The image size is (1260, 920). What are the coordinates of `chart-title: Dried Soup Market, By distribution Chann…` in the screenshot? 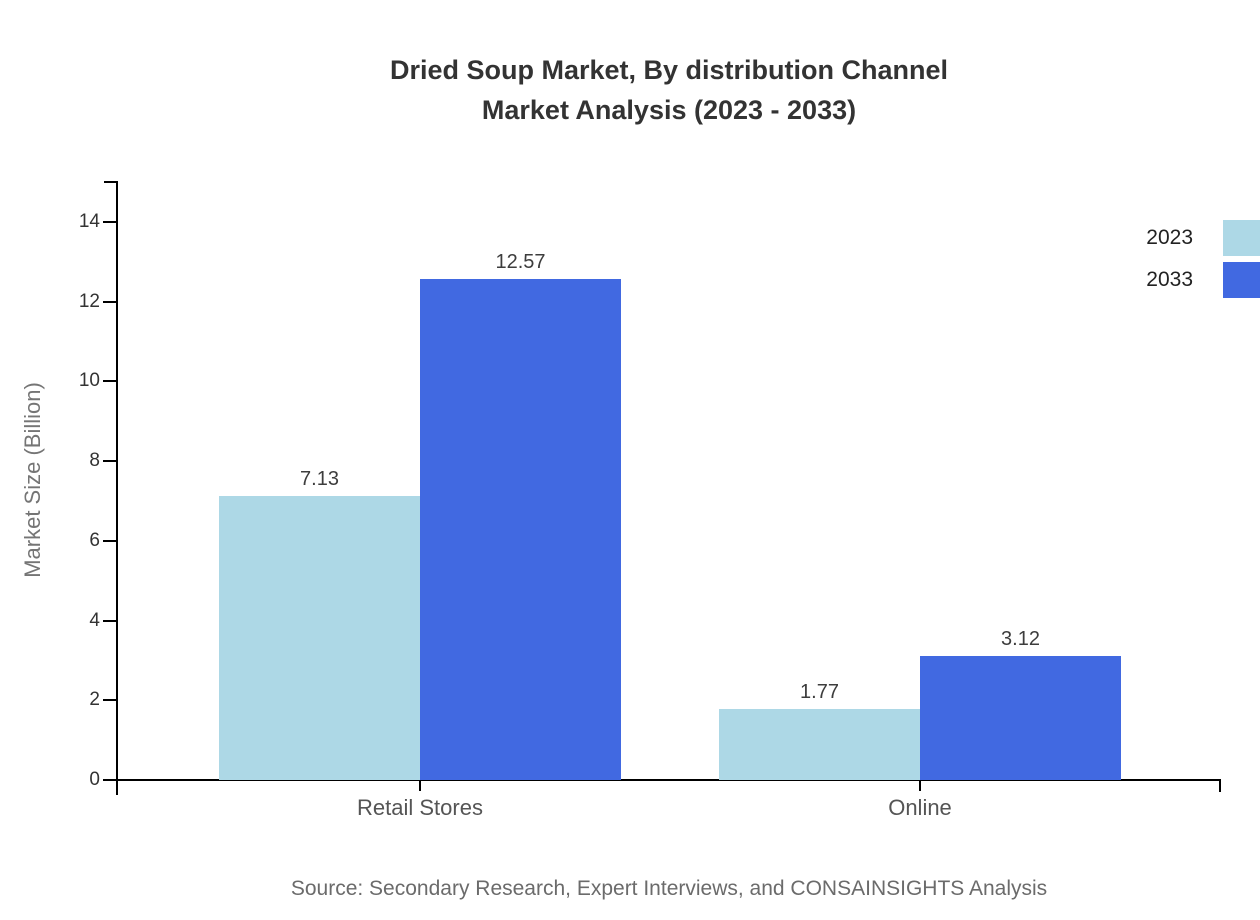 It's located at (669, 90).